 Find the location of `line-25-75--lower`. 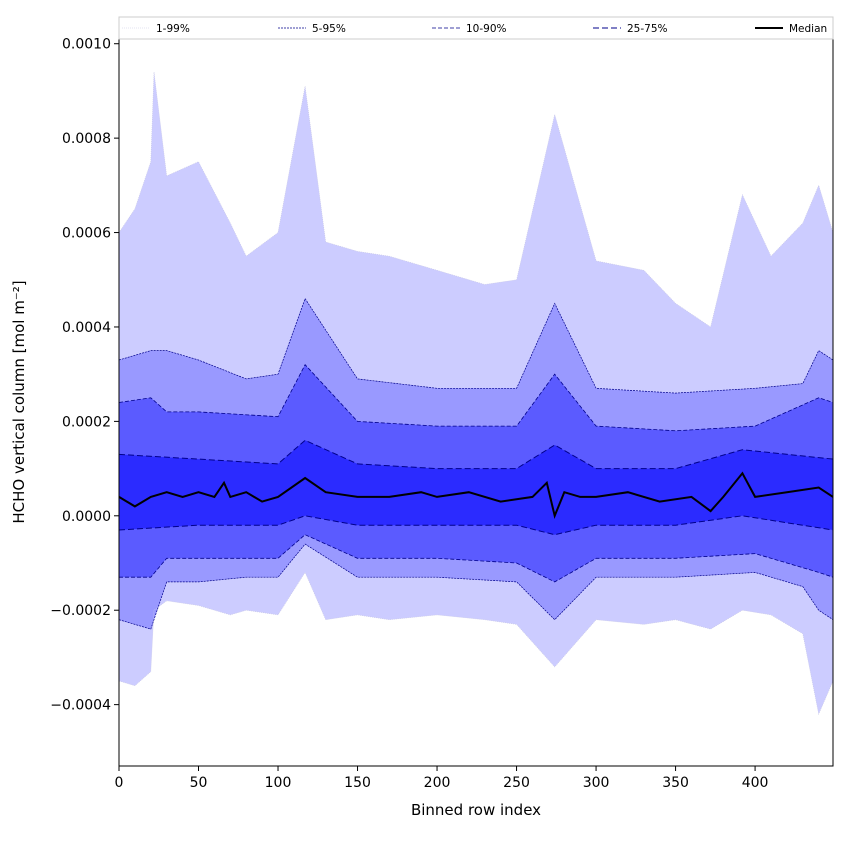

line-25-75--lower is located at coordinates (476, 525).